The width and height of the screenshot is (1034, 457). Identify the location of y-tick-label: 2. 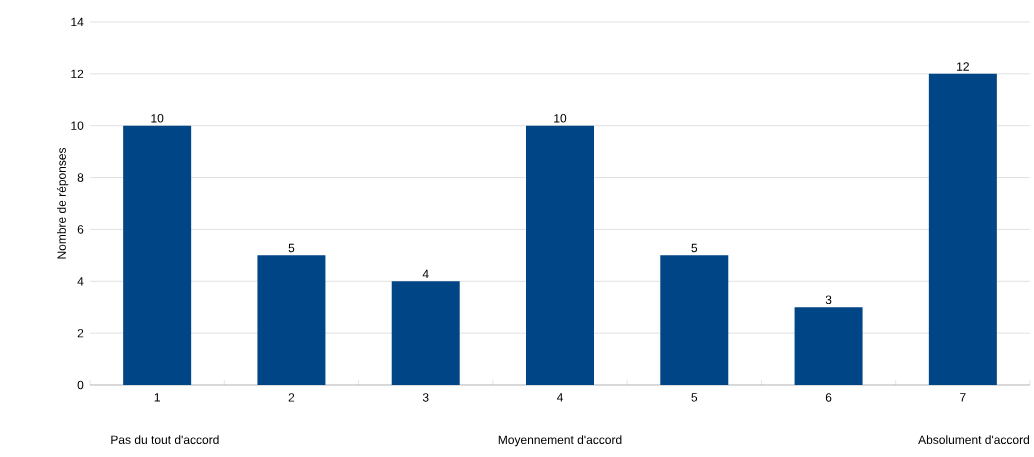
(80, 333).